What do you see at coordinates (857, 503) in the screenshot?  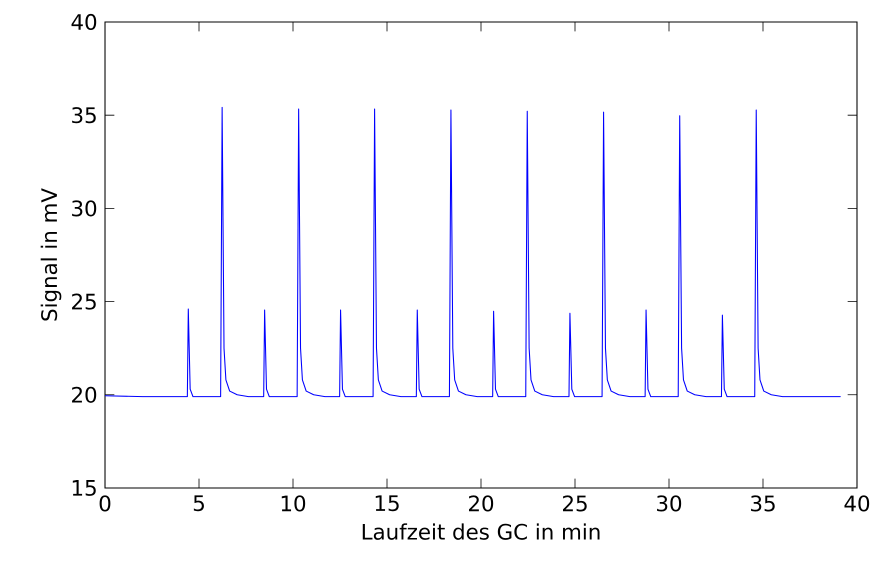 I see `x-tick-label: 40` at bounding box center [857, 503].